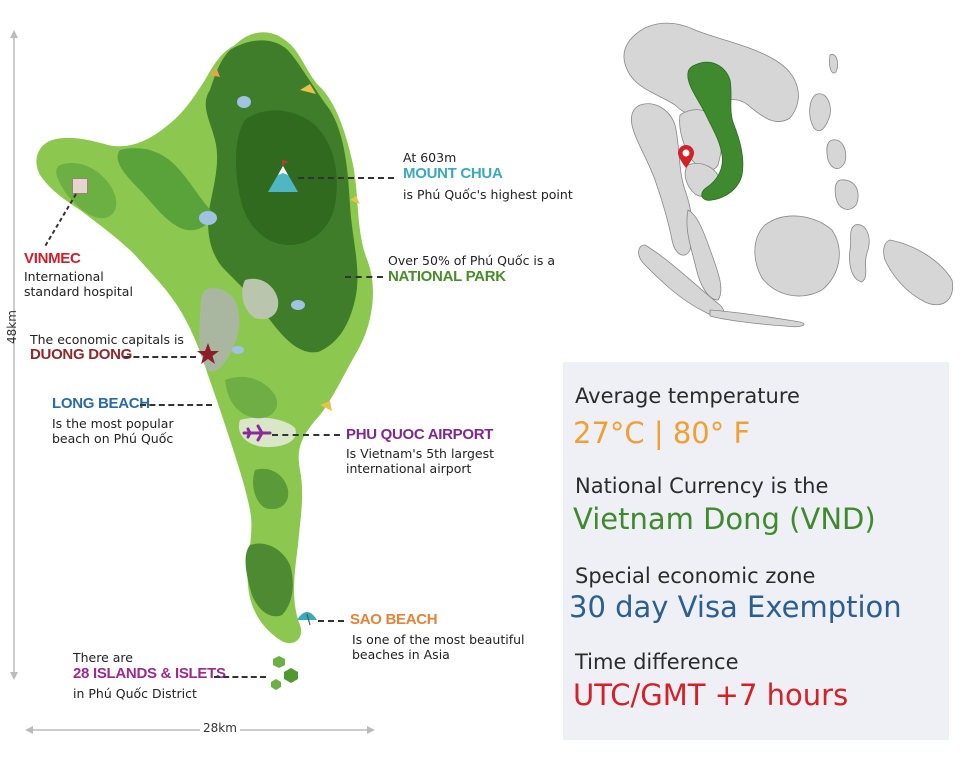  Describe the element at coordinates (283, 176) in the screenshot. I see `mountain-icon` at that location.